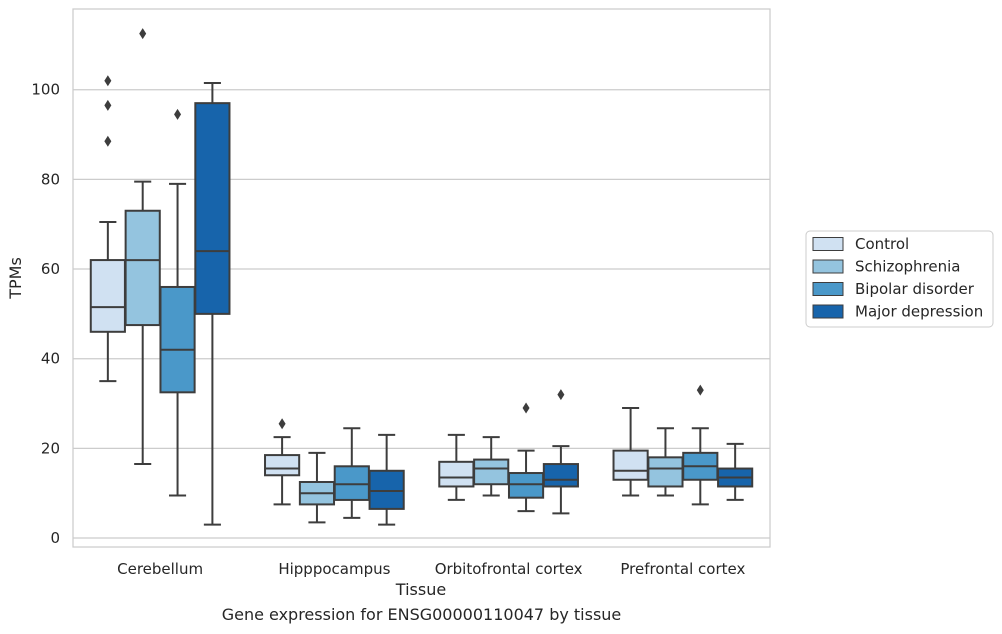 This screenshot has height=634, width=1002. What do you see at coordinates (509, 569) in the screenshot?
I see `x-tick-label: Orbitofrontal cortex` at bounding box center [509, 569].